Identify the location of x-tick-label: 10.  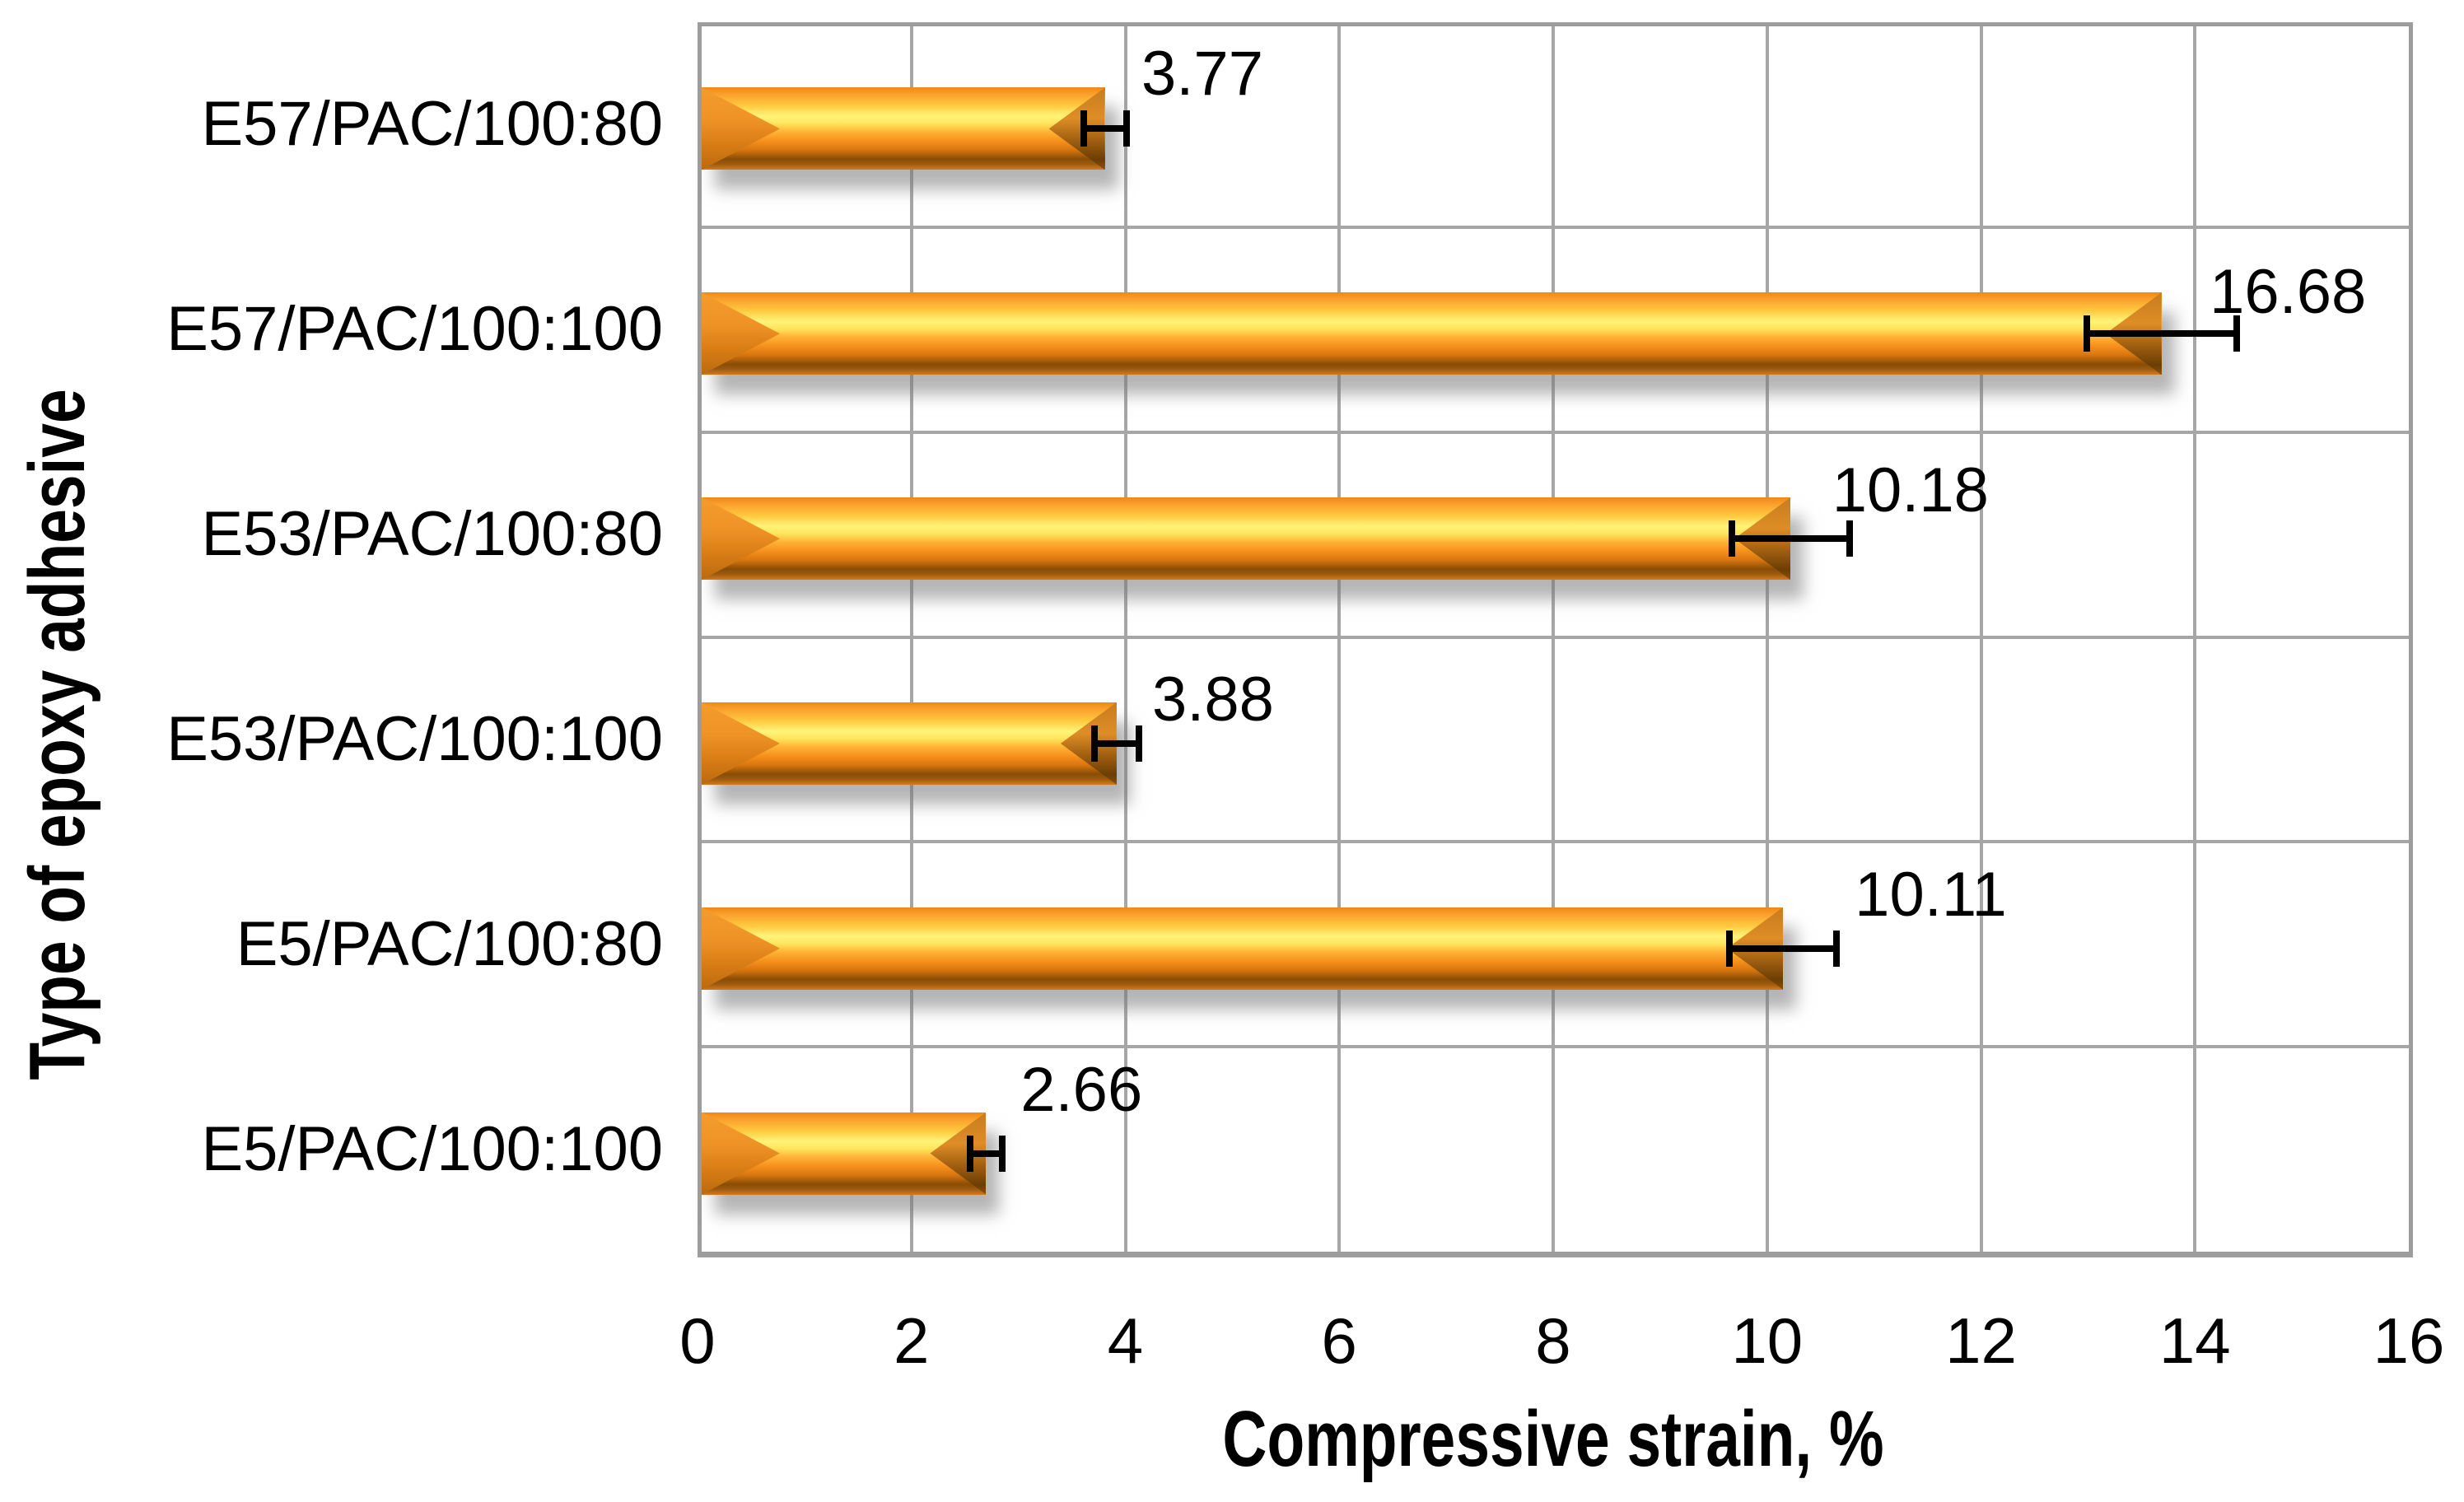
(1767, 1340).